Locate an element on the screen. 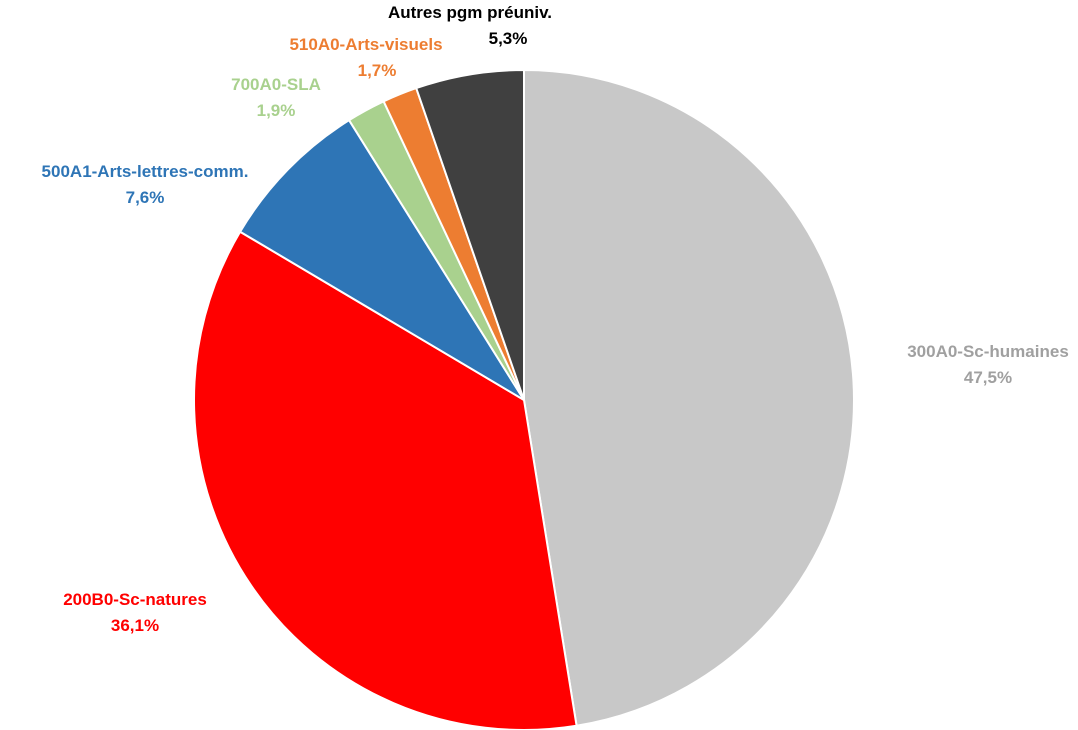 The width and height of the screenshot is (1078, 730). slice-category-label: 500A1-Arts-lettres-comm. is located at coordinates (145, 171).